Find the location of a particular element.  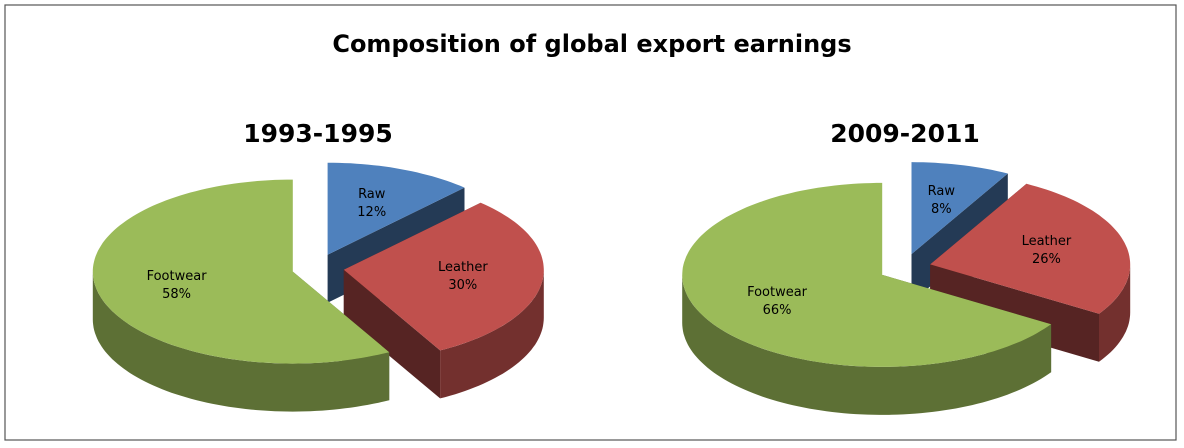

slice-value-label: 8% is located at coordinates (941, 209).